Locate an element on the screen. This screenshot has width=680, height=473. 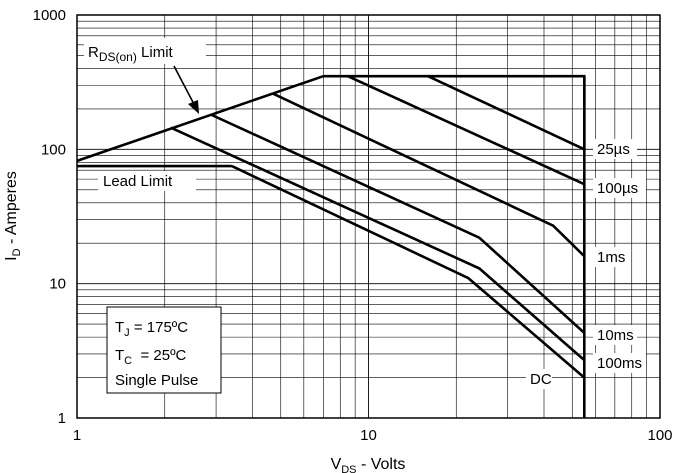
y-axis-title: ID - Amperes is located at coordinates (13, 216).